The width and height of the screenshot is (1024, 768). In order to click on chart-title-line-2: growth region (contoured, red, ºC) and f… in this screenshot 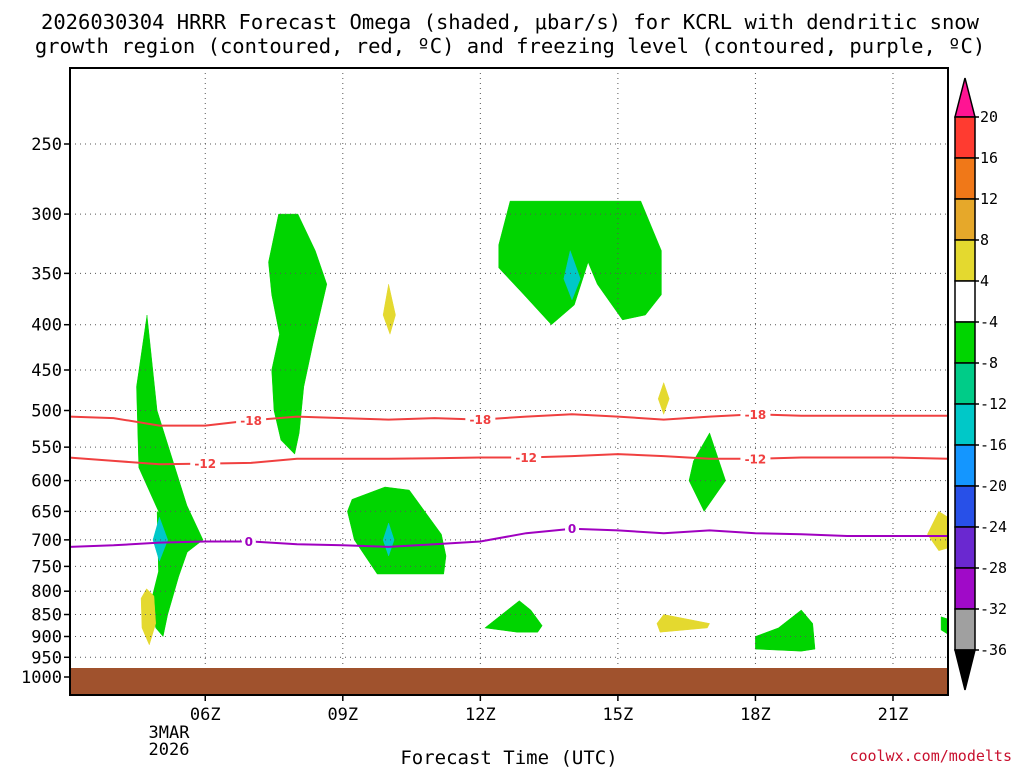, I will do `click(510, 46)`.